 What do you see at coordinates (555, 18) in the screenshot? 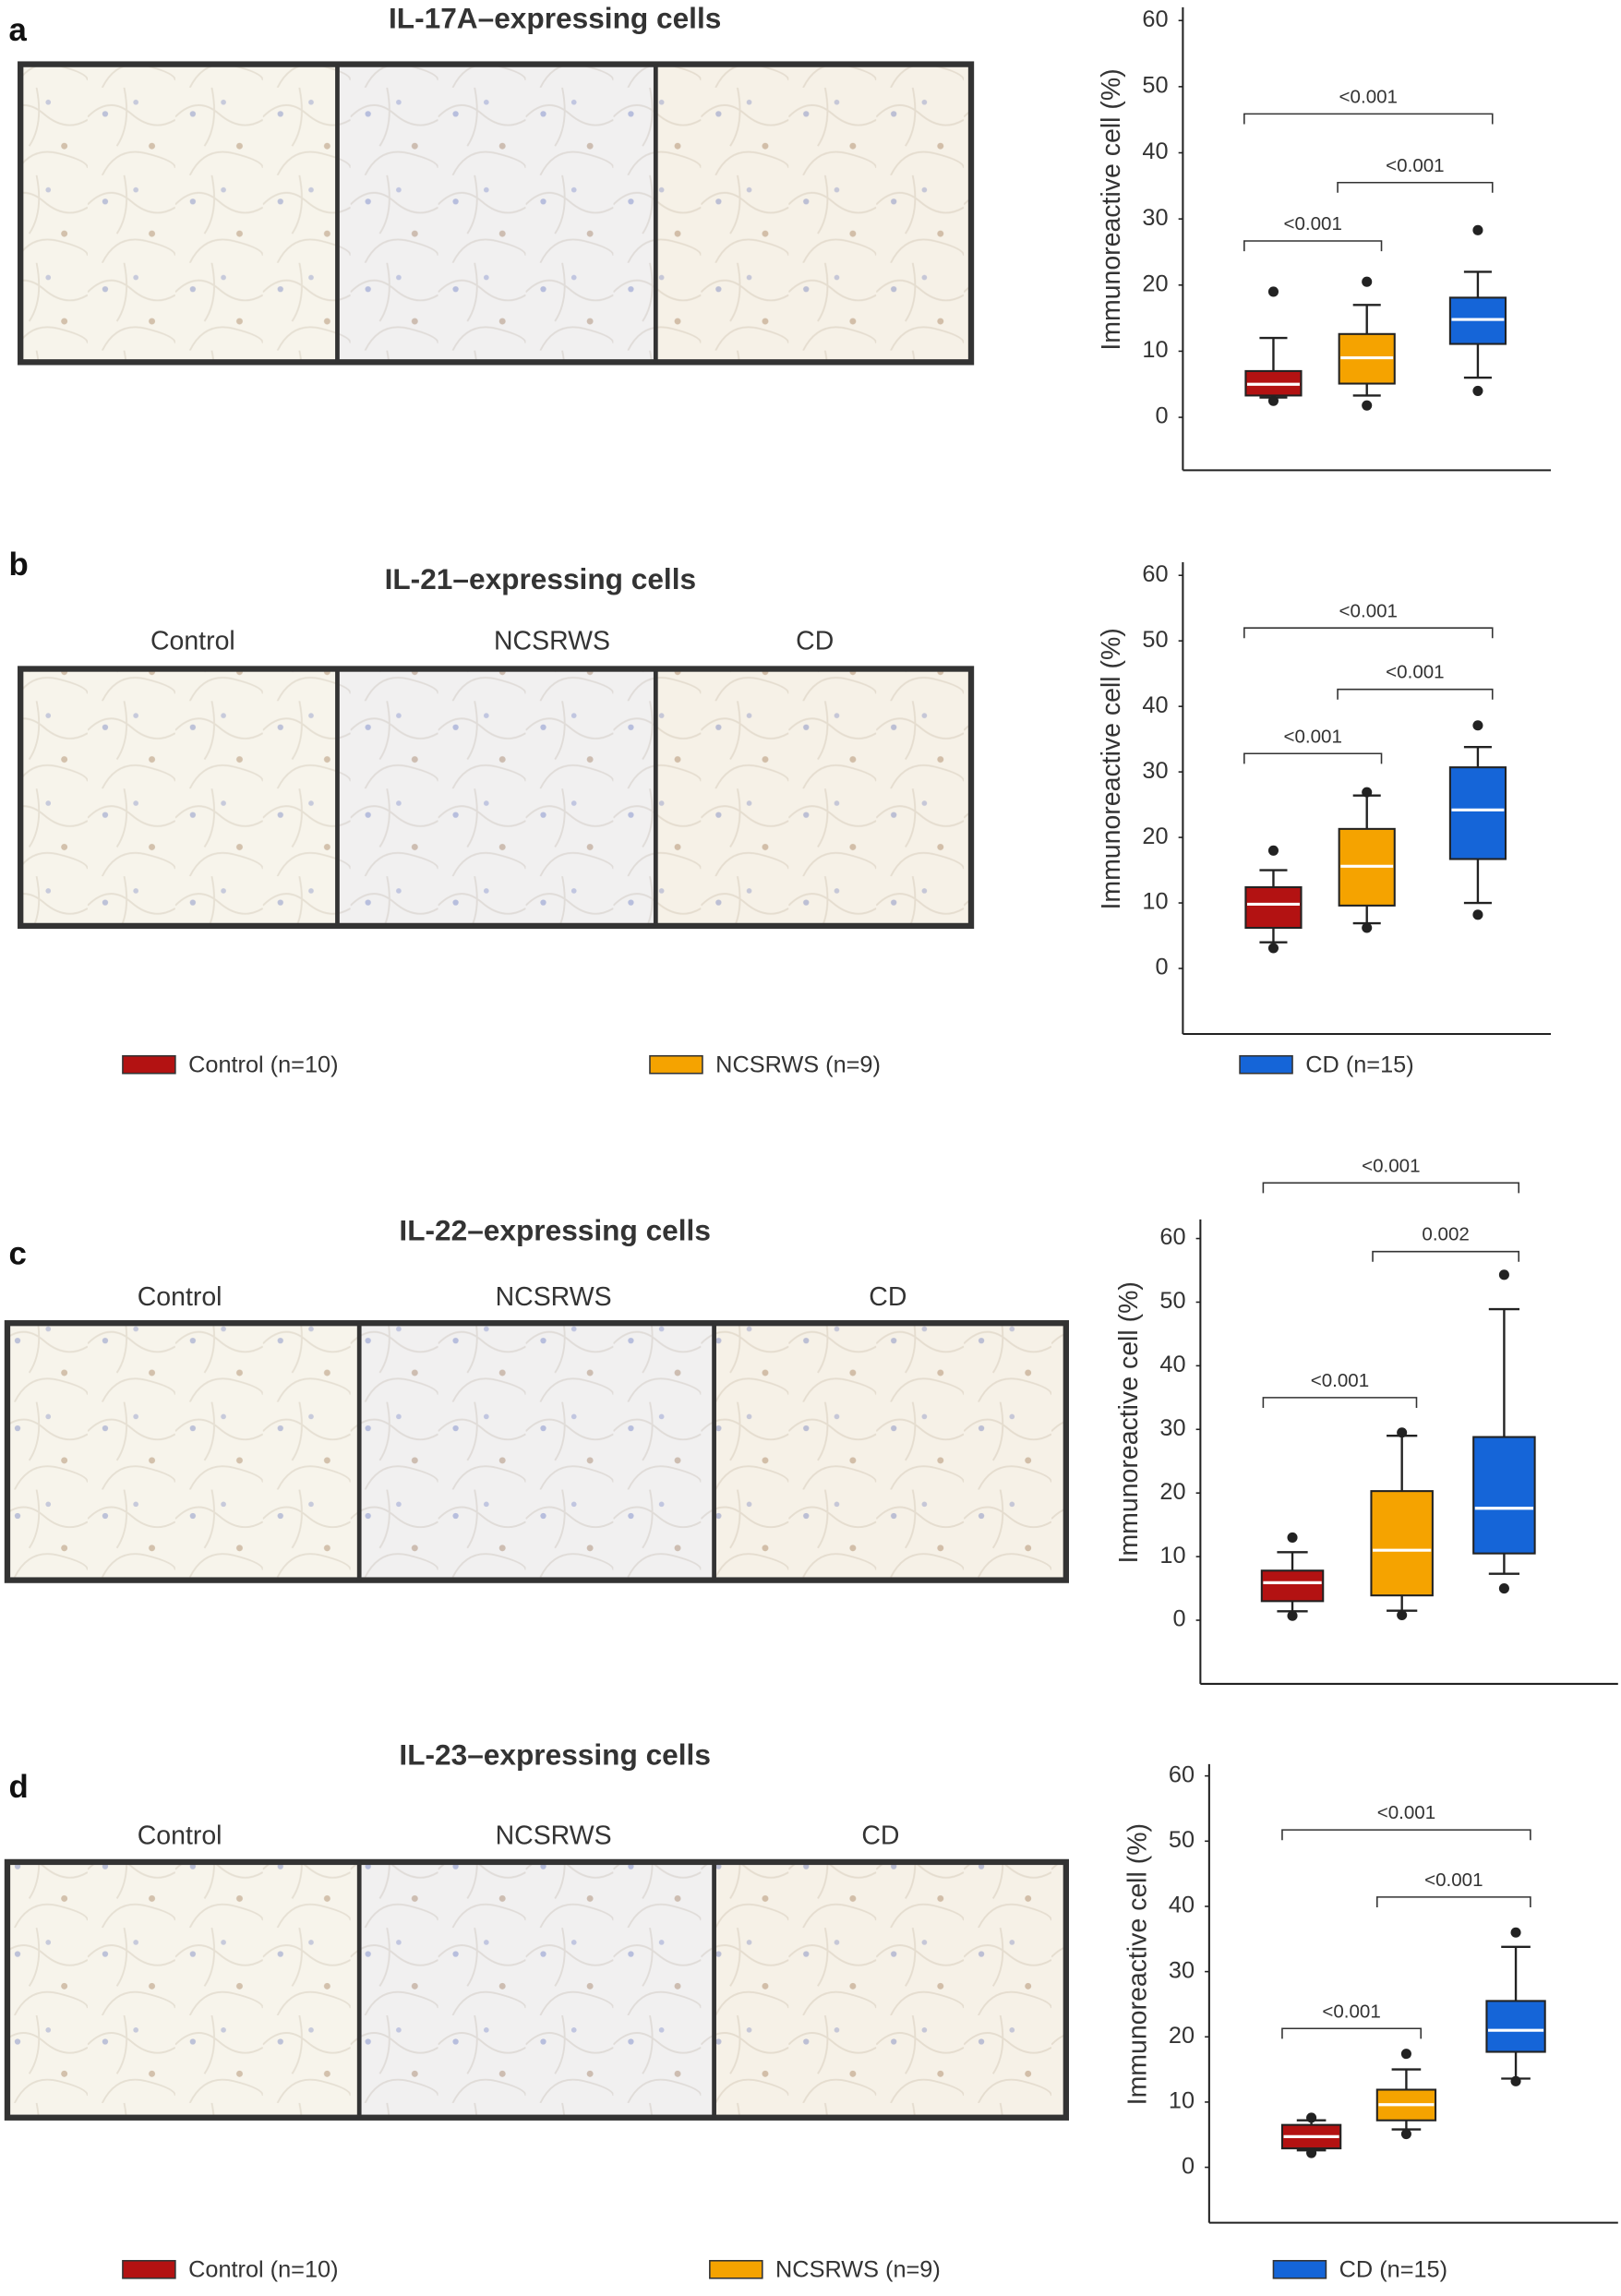
I see `panel-title: IL-17A–expressing cells` at bounding box center [555, 18].